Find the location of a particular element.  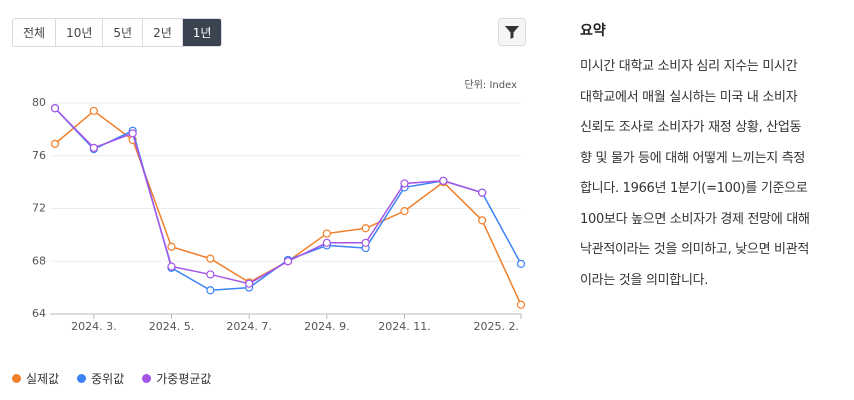

filter-icon is located at coordinates (512, 32).